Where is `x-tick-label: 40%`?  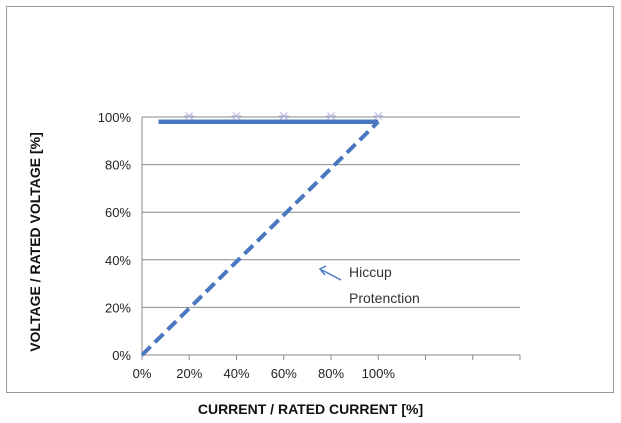 x-tick-label: 40% is located at coordinates (236, 373).